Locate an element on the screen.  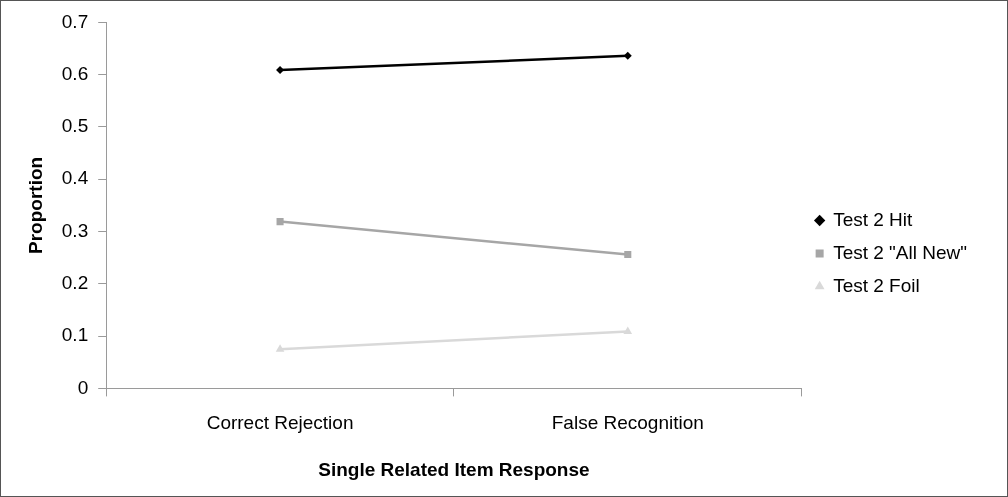
x-tick-label: False Recognition is located at coordinates (627, 423).